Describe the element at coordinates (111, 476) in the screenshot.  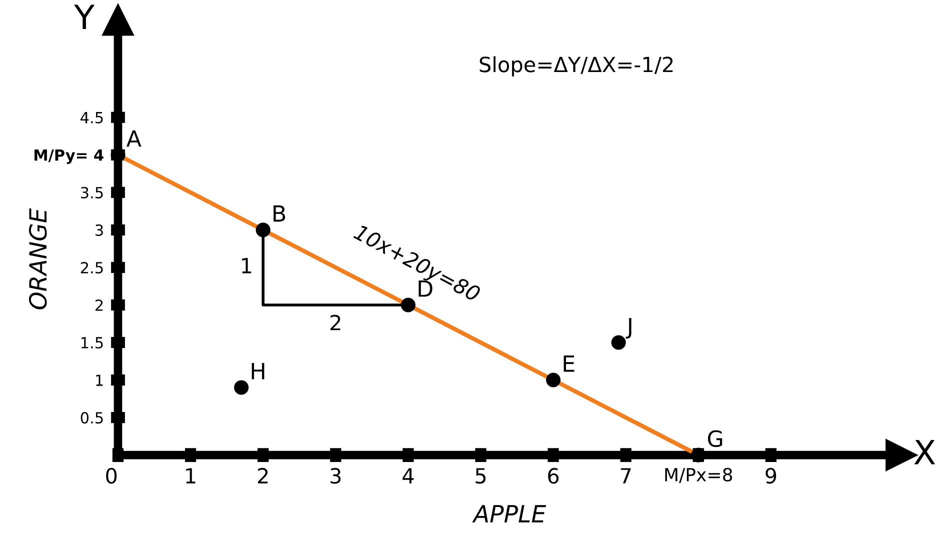
I see `x-tick-label: 0` at that location.